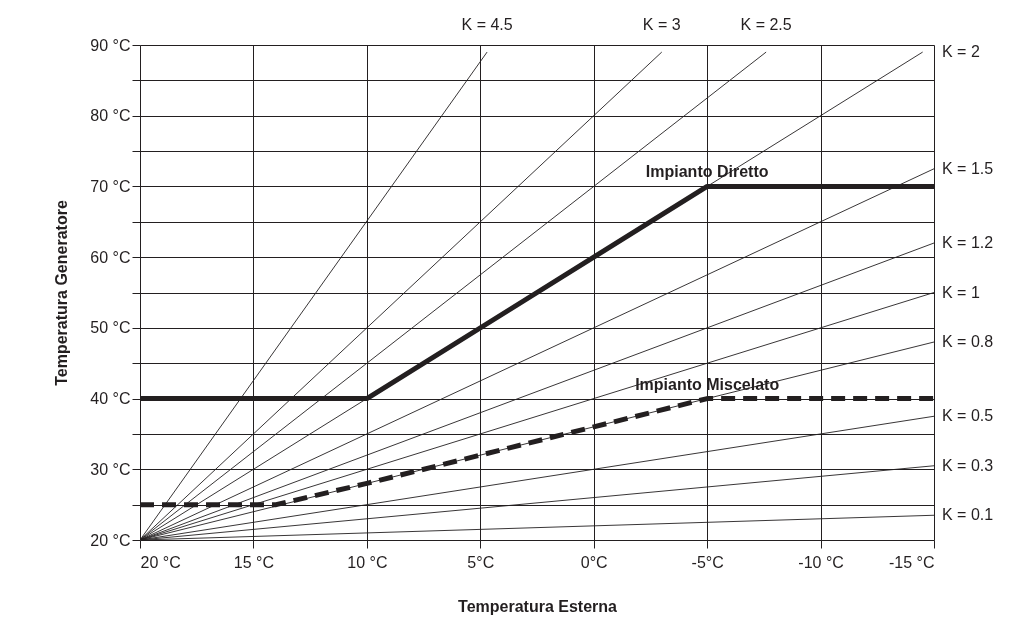 The width and height of the screenshot is (1021, 635). I want to click on x-tick-label: -15 °C, so click(911, 562).